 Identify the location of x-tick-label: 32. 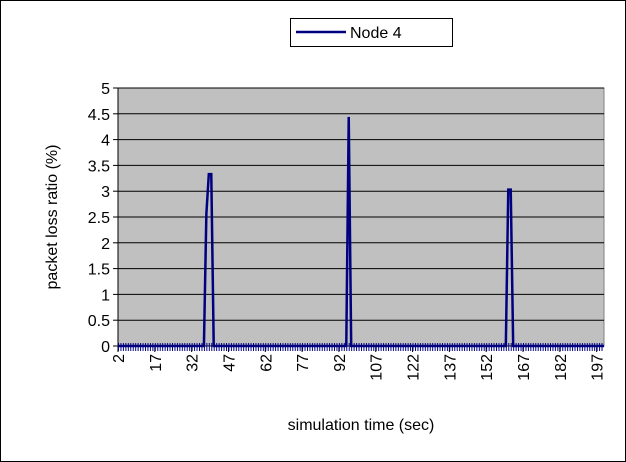
(193, 363).